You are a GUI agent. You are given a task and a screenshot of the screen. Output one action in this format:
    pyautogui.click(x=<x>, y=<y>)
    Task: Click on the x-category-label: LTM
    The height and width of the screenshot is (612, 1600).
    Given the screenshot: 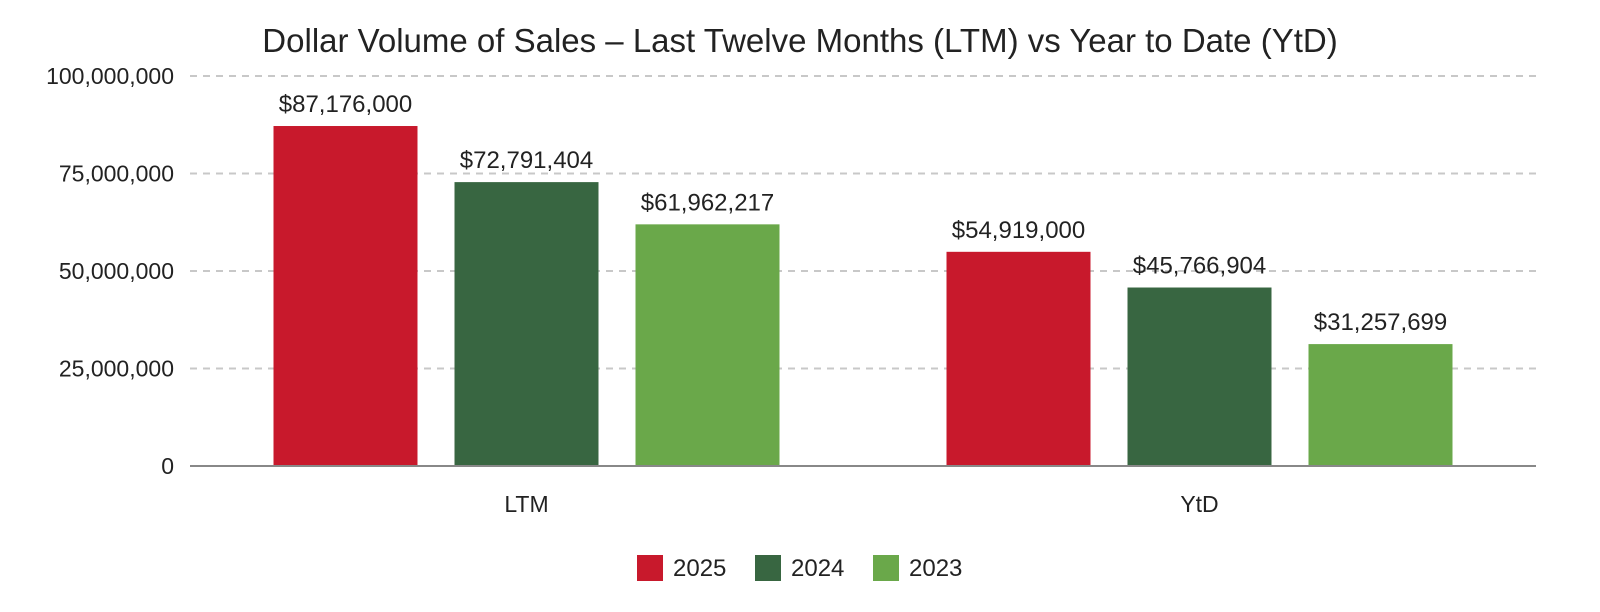 What is the action you would take?
    pyautogui.click(x=526, y=504)
    